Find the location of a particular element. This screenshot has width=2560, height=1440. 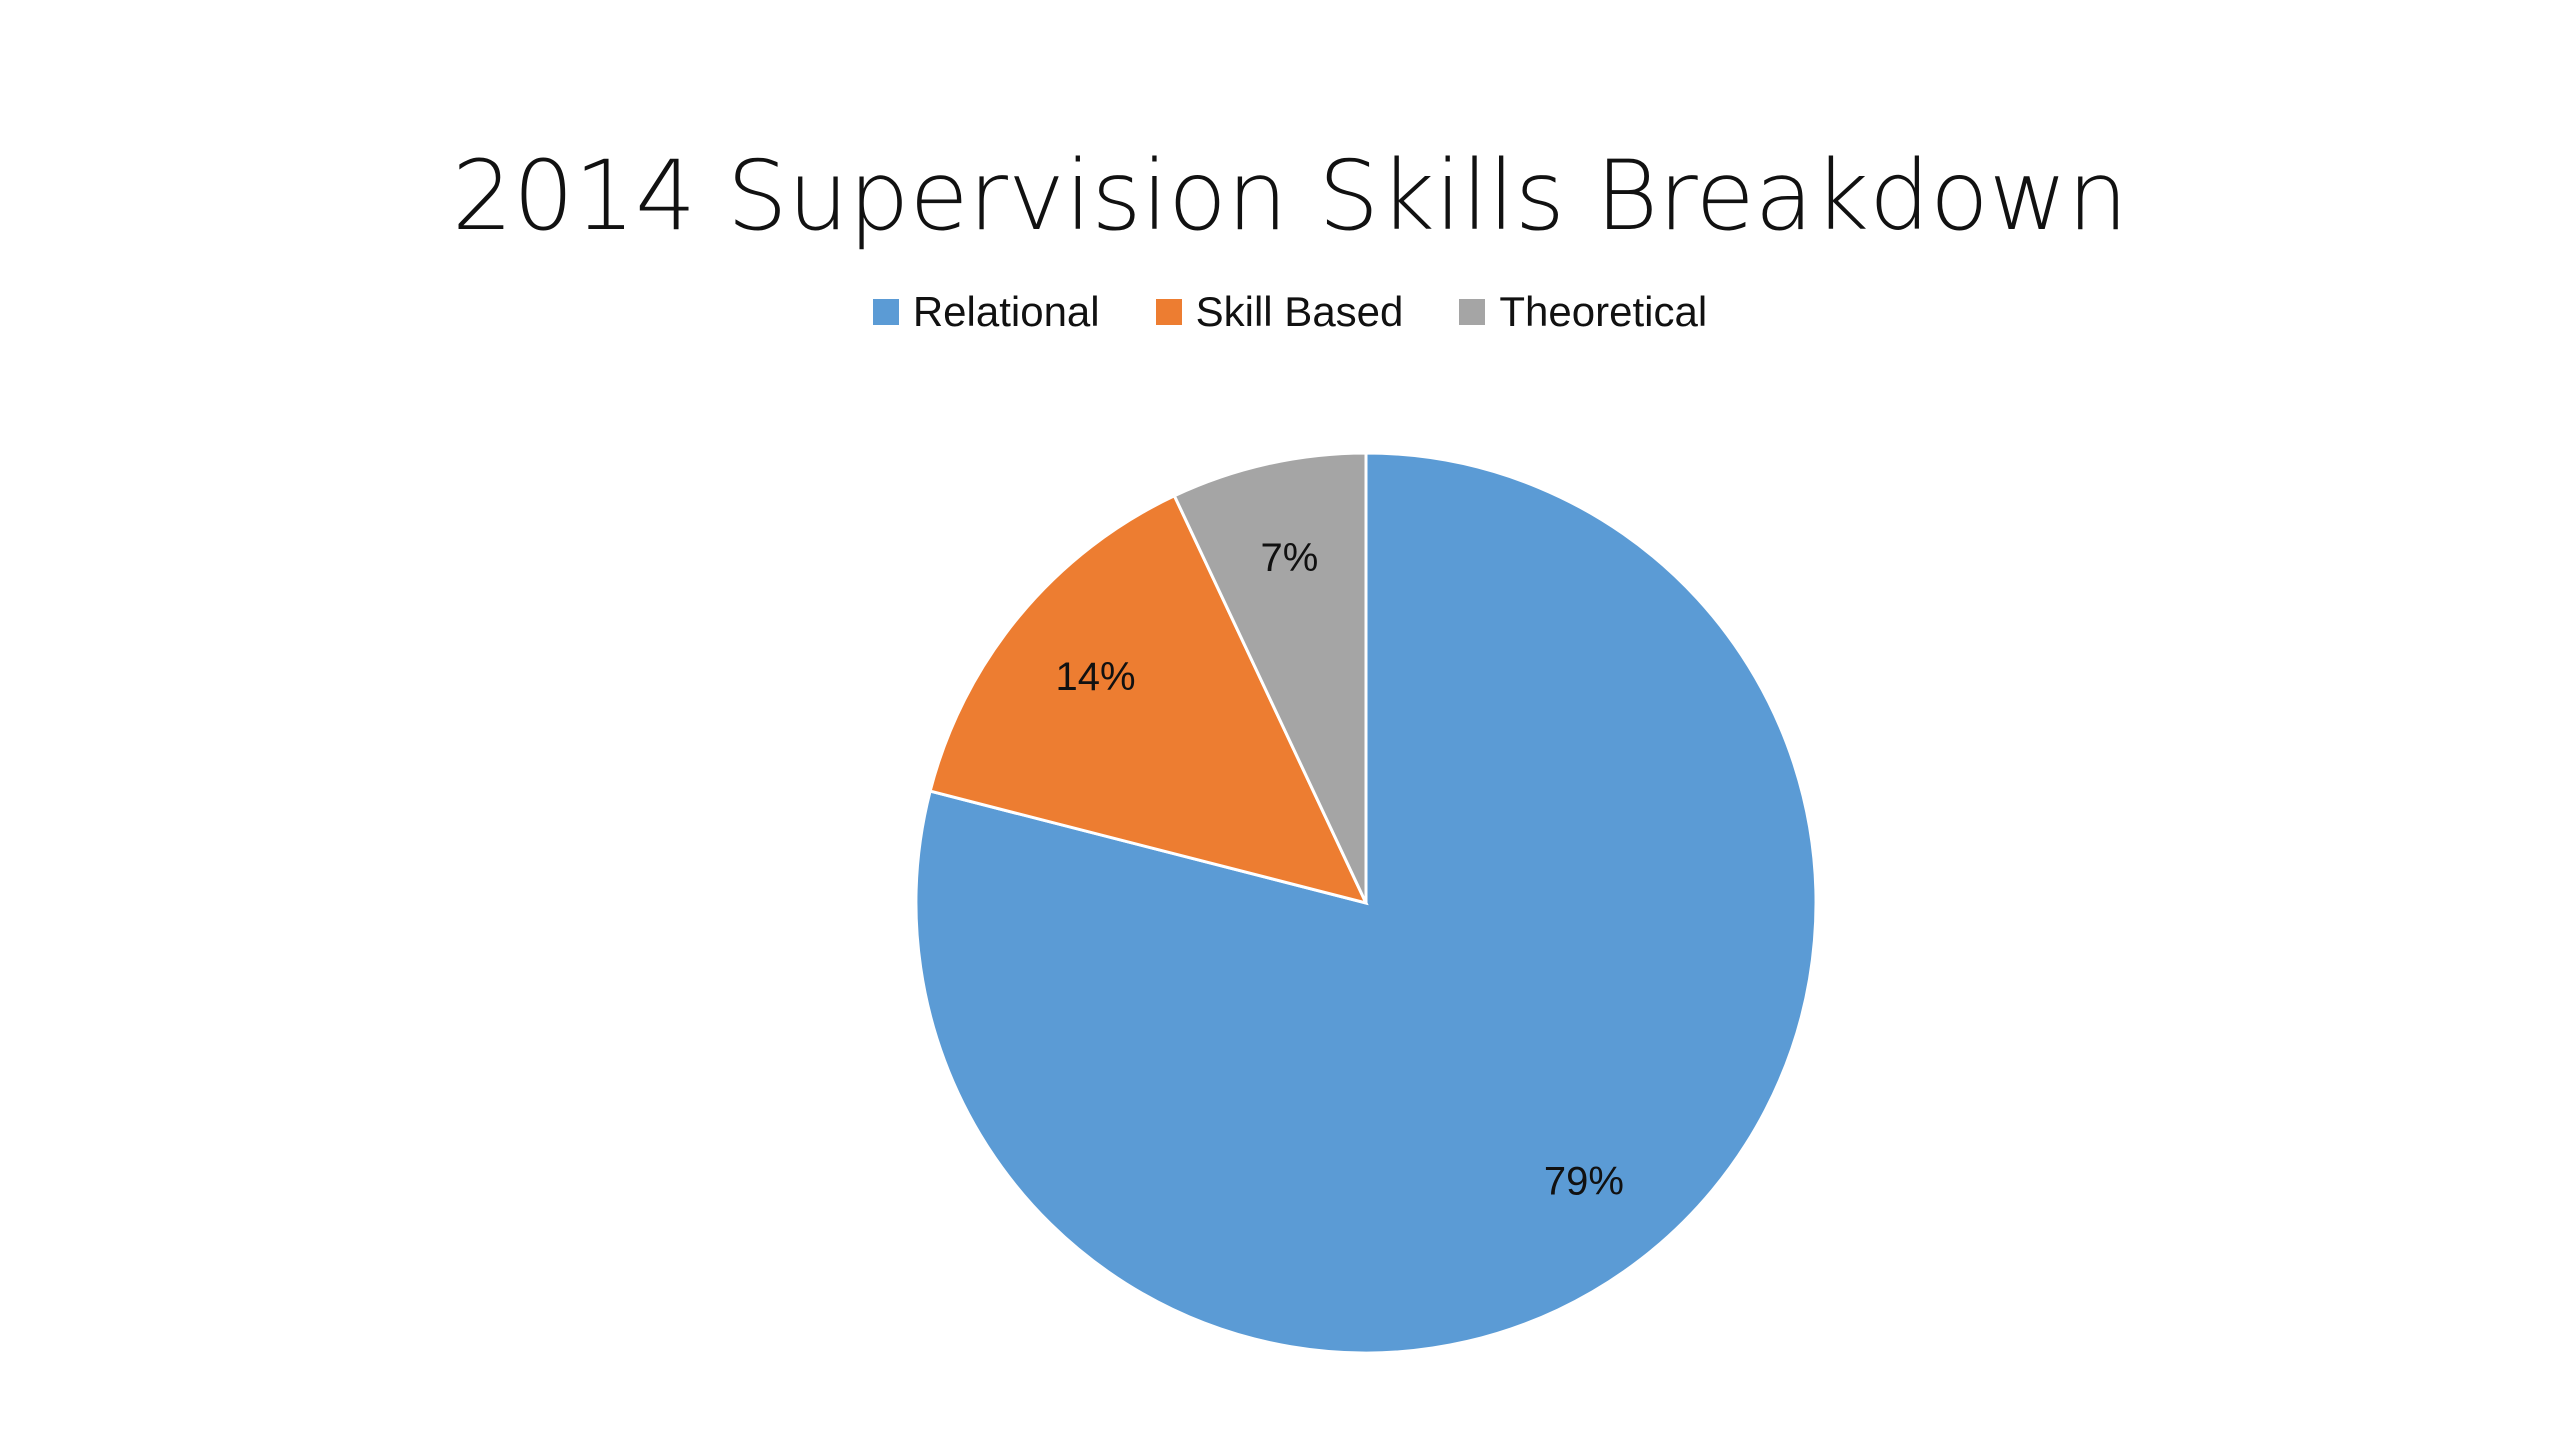

data-label-theoretical: 7% is located at coordinates (1290, 558).